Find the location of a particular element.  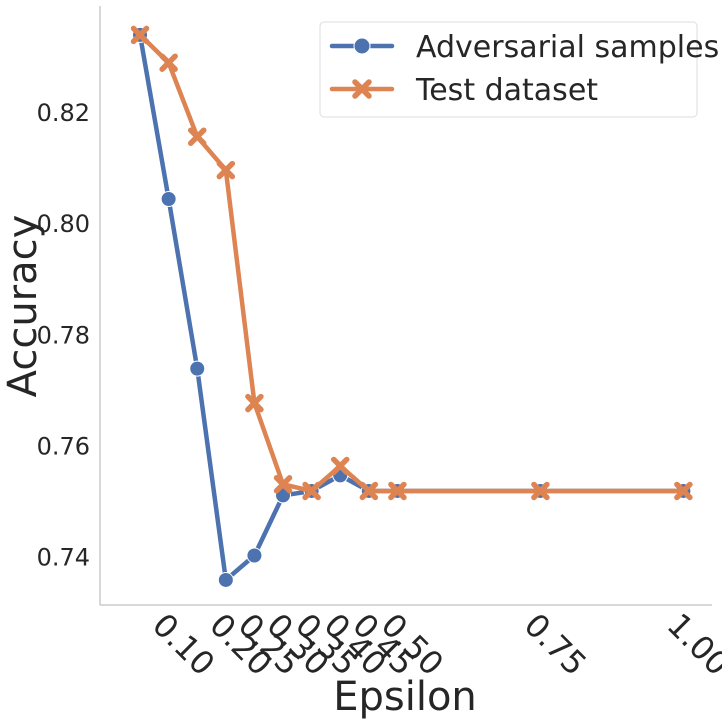

y-tick-label: 0.74 is located at coordinates (63, 558).